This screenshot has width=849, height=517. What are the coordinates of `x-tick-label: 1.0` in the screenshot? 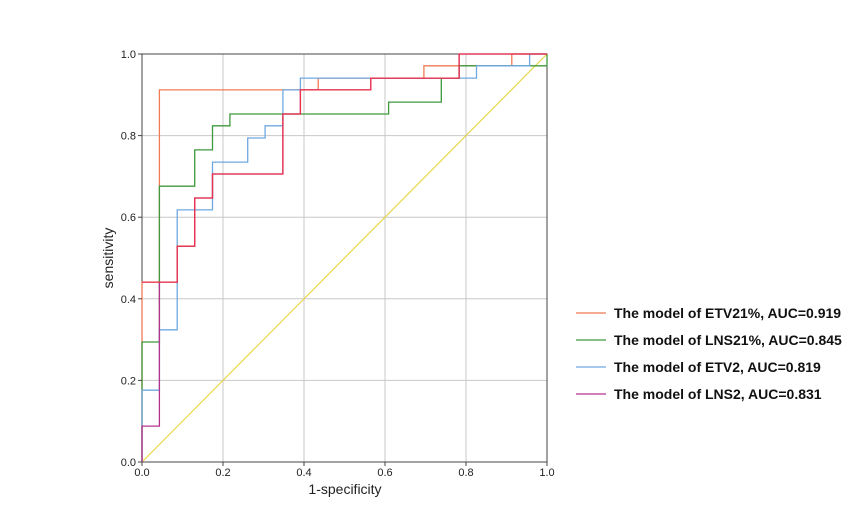 It's located at (546, 473).